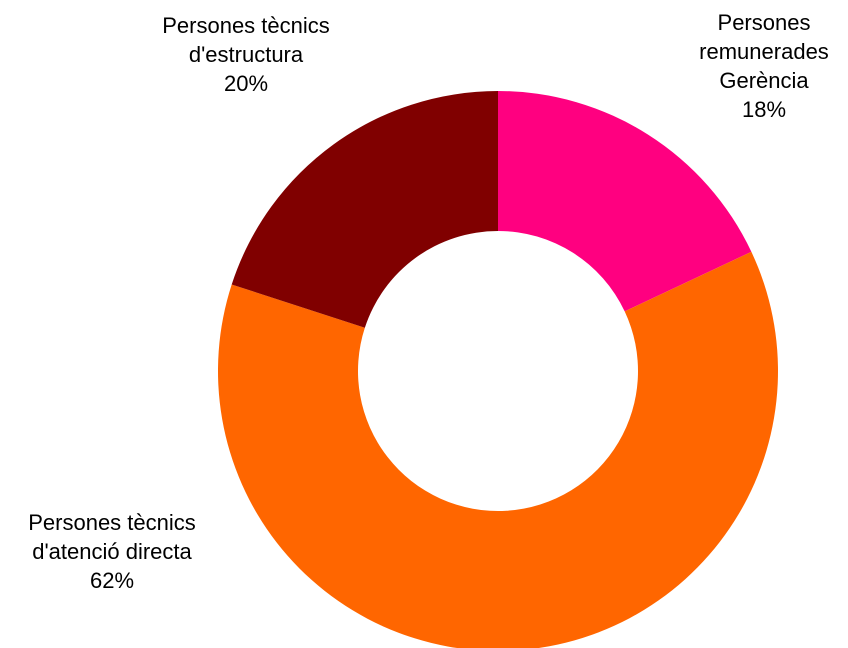 This screenshot has width=848, height=648. I want to click on slice-label-0: Persones remunerades Gerència 18%, so click(764, 66).